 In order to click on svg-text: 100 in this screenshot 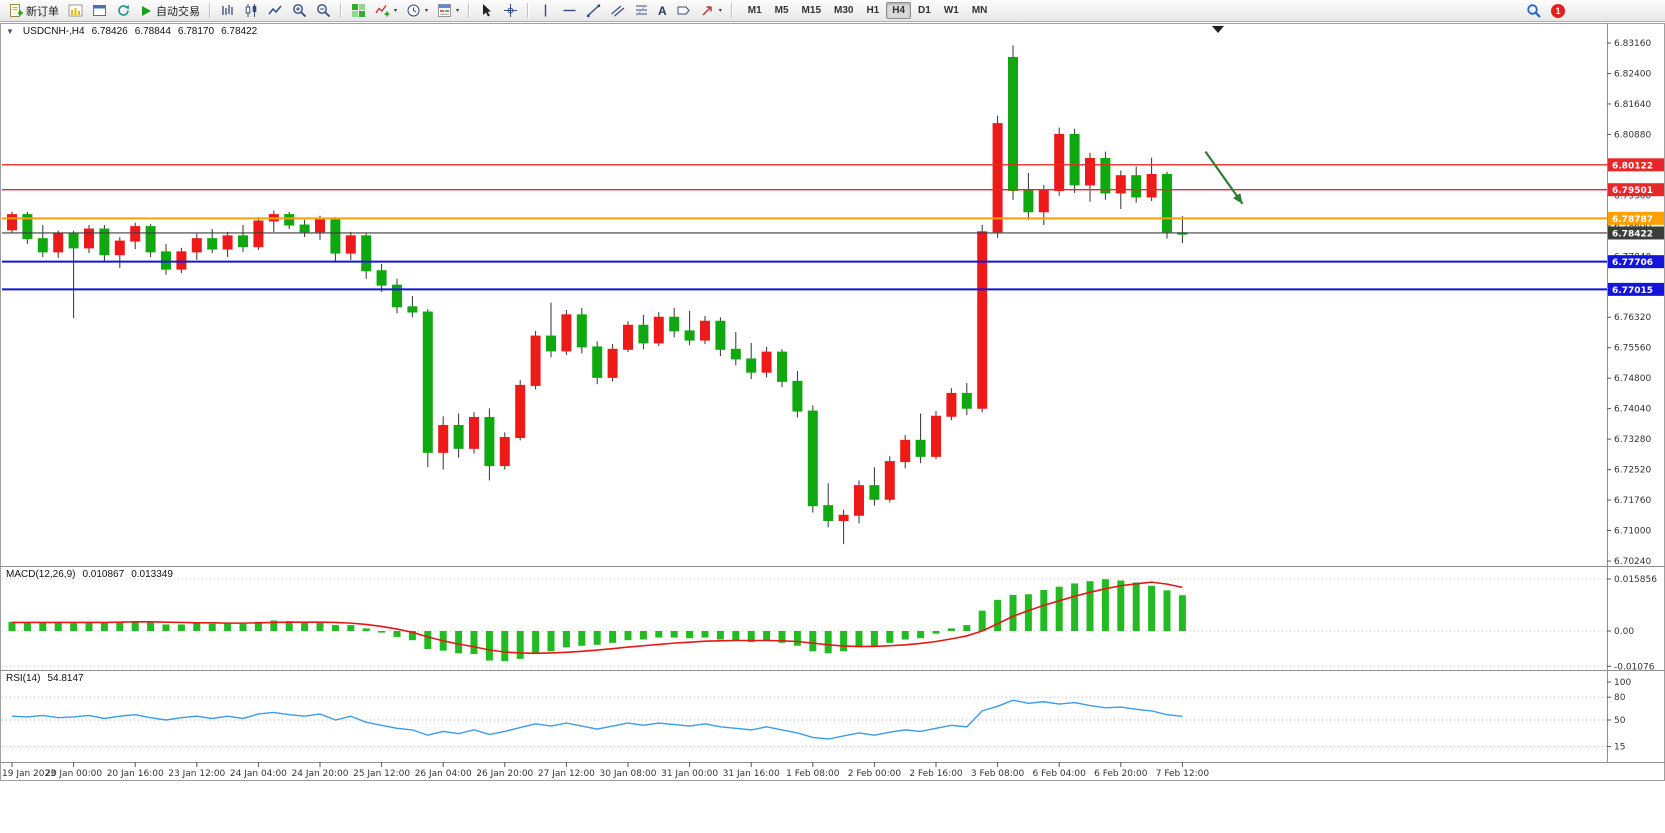, I will do `click(1622, 683)`.